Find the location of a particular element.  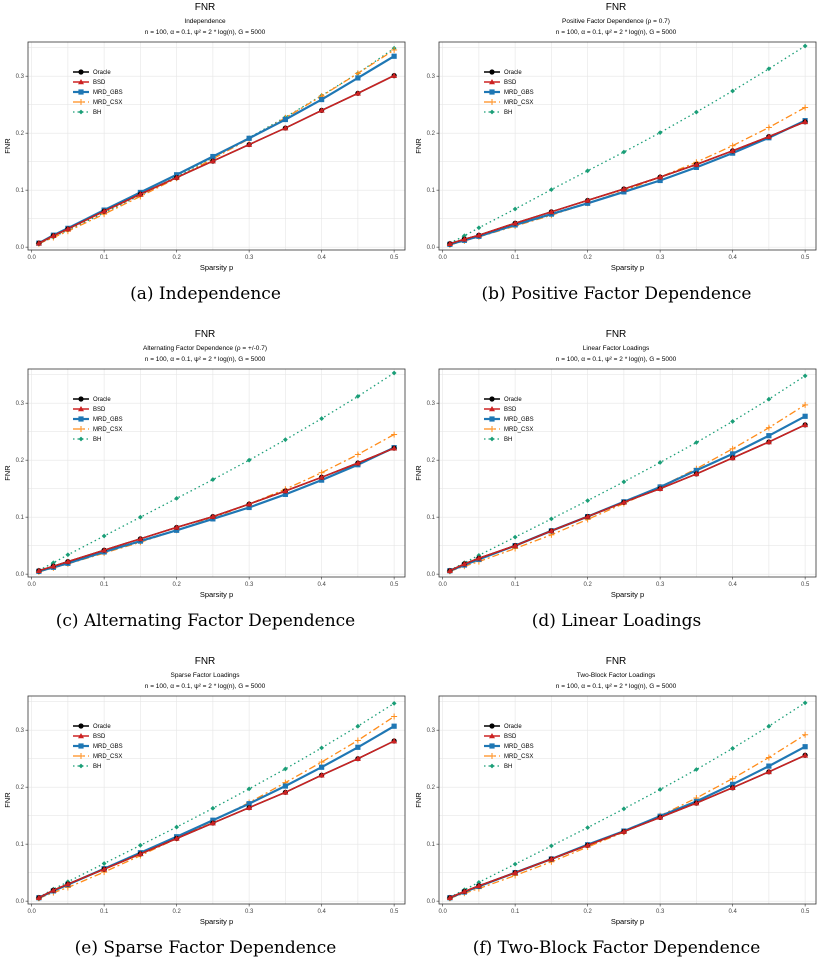

series-mrd-csx is located at coordinates (216, 807).